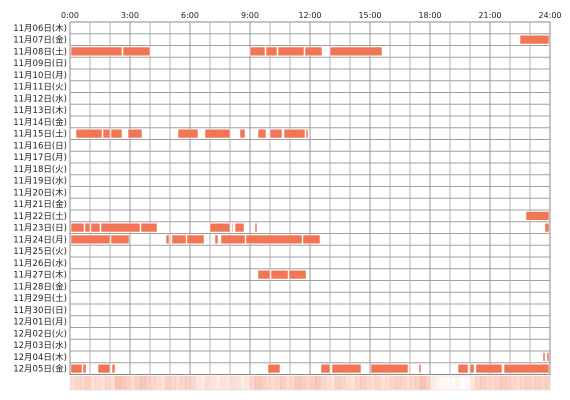 The image size is (570, 400). I want to click on day-label: 11月20日(木), so click(40, 192).